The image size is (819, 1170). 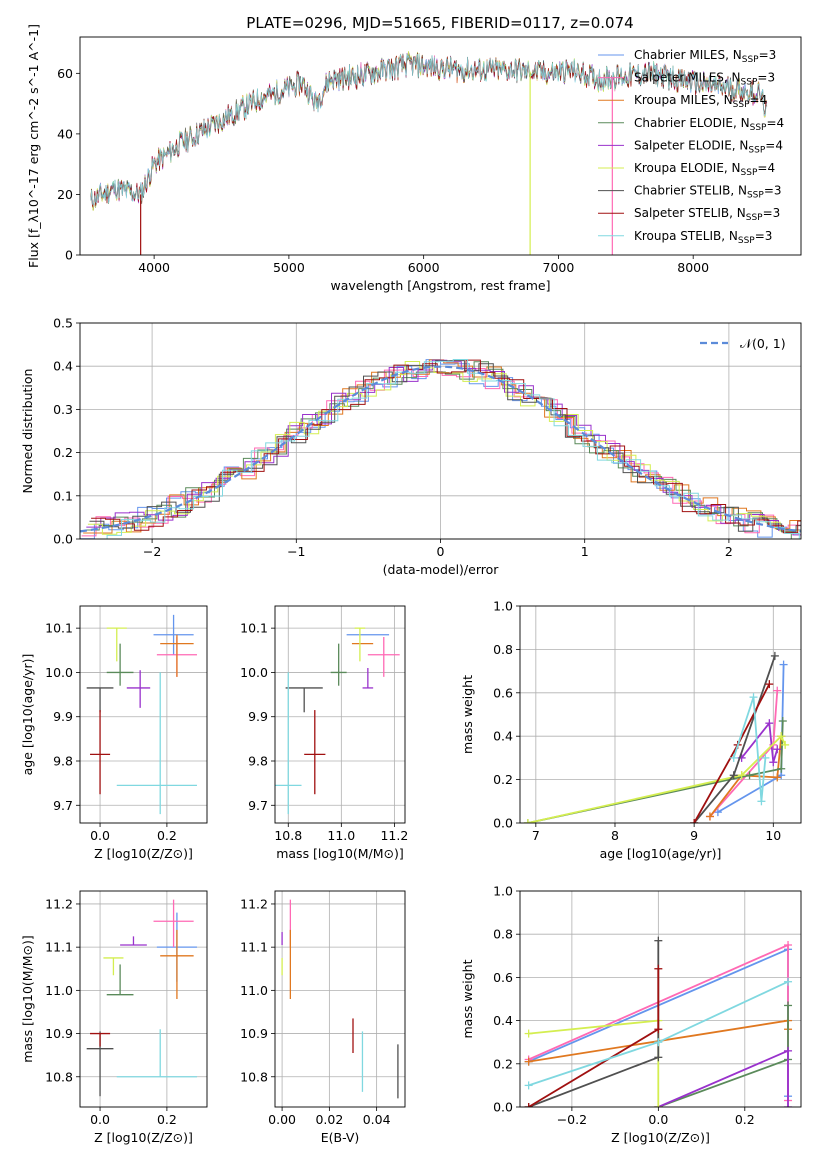 What do you see at coordinates (709, 124) in the screenshot?
I see `legend-label-chabrier_elodie: Chabrier ELODIE, NSSP=4` at bounding box center [709, 124].